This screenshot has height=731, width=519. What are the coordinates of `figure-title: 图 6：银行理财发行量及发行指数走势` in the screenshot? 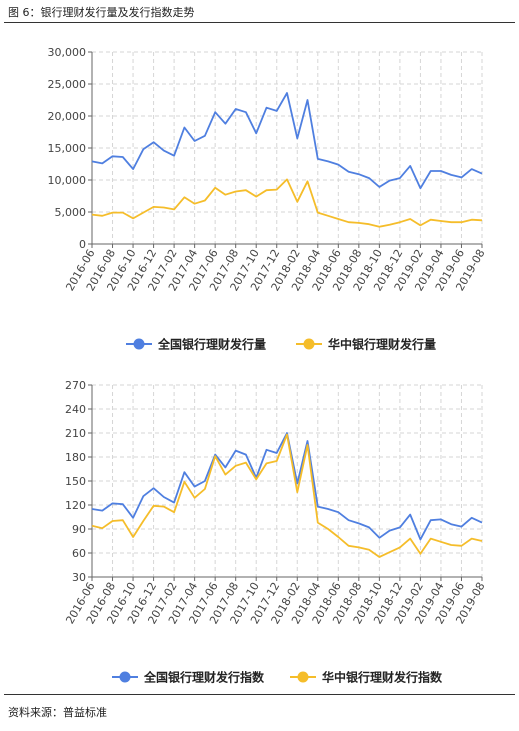 It's located at (101, 12).